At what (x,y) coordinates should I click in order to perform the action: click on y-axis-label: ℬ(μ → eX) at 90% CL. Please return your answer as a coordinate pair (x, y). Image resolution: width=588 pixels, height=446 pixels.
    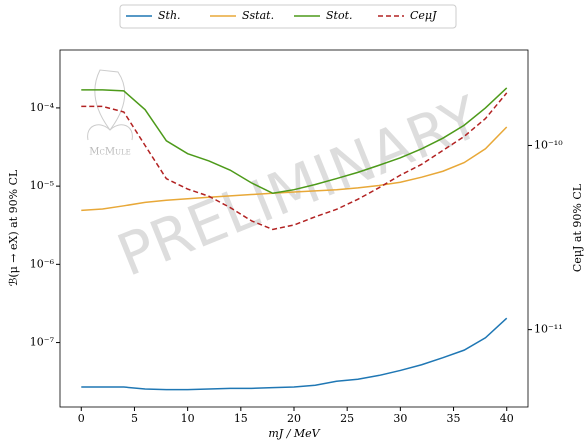
    Looking at the image, I should click on (13, 227).